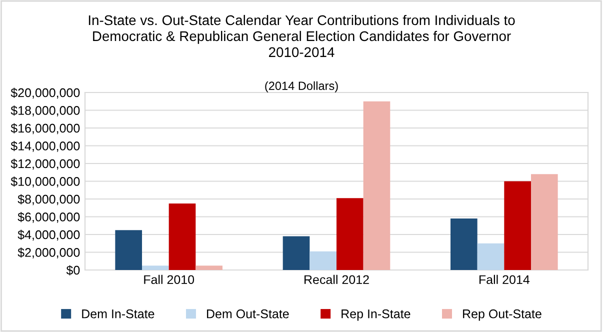  Describe the element at coordinates (49, 200) in the screenshot. I see `y-tick-label: $8,000,000` at that location.